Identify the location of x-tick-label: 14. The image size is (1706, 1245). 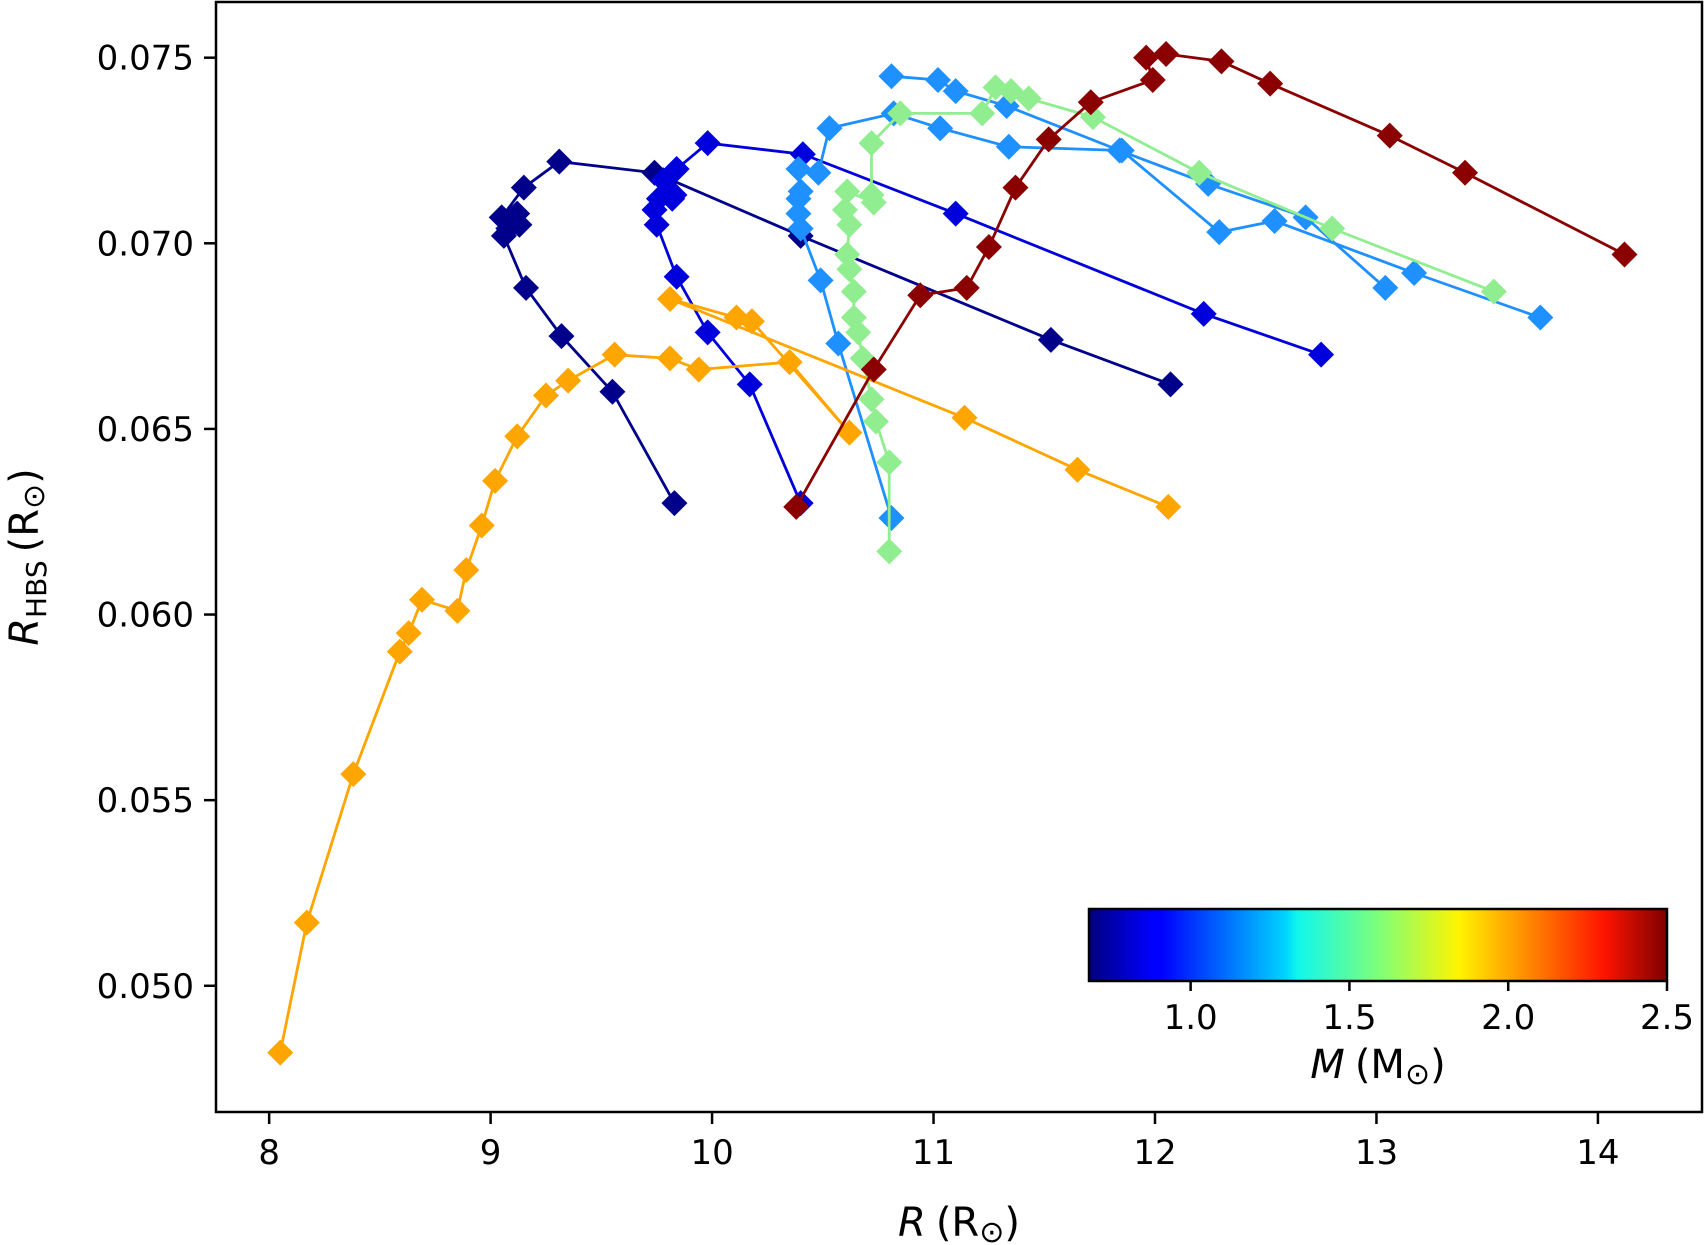
(1597, 1153).